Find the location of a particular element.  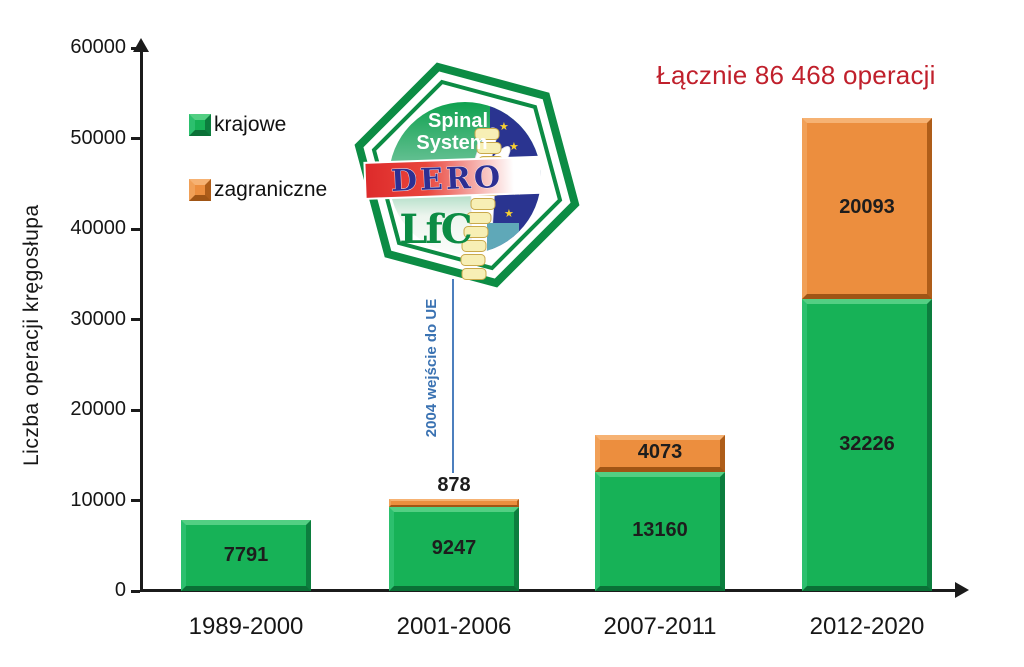

y-axis-arrow-icon is located at coordinates (141, 45).